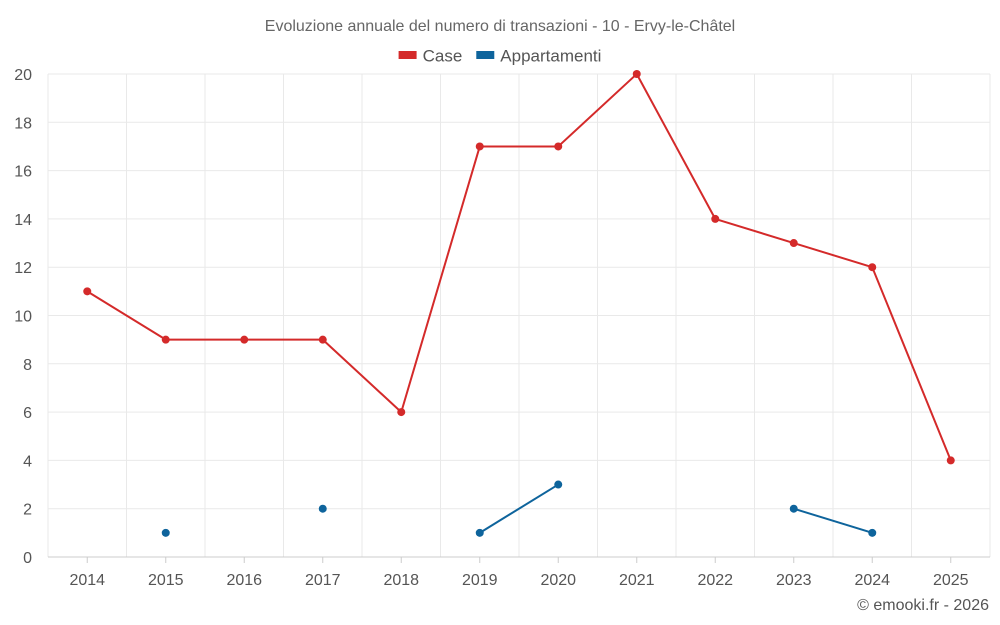  I want to click on y-tick-label: 12, so click(23, 268).